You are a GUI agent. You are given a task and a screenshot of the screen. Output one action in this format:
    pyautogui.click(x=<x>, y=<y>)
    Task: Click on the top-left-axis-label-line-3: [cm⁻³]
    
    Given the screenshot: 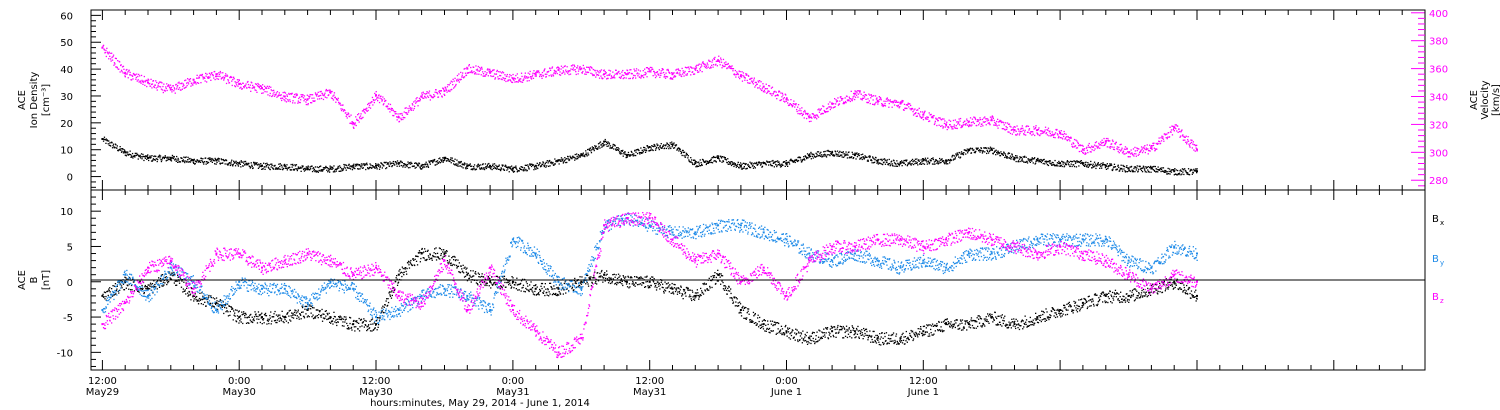 What is the action you would take?
    pyautogui.click(x=46, y=100)
    